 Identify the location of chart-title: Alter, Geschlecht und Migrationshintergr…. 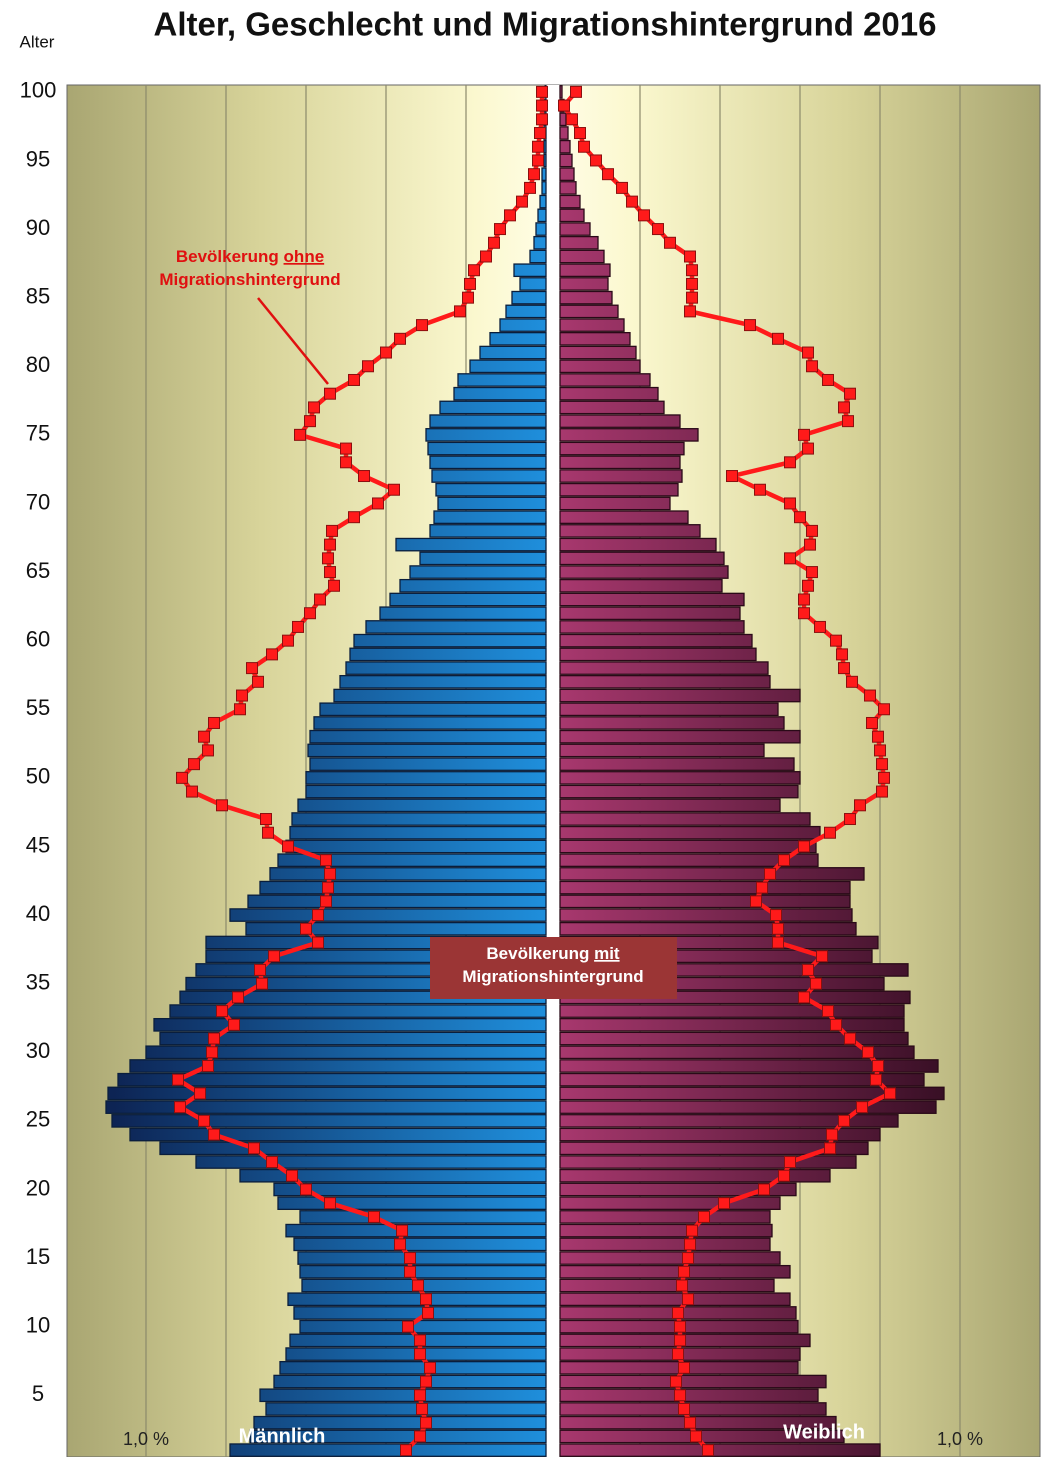
(545, 24).